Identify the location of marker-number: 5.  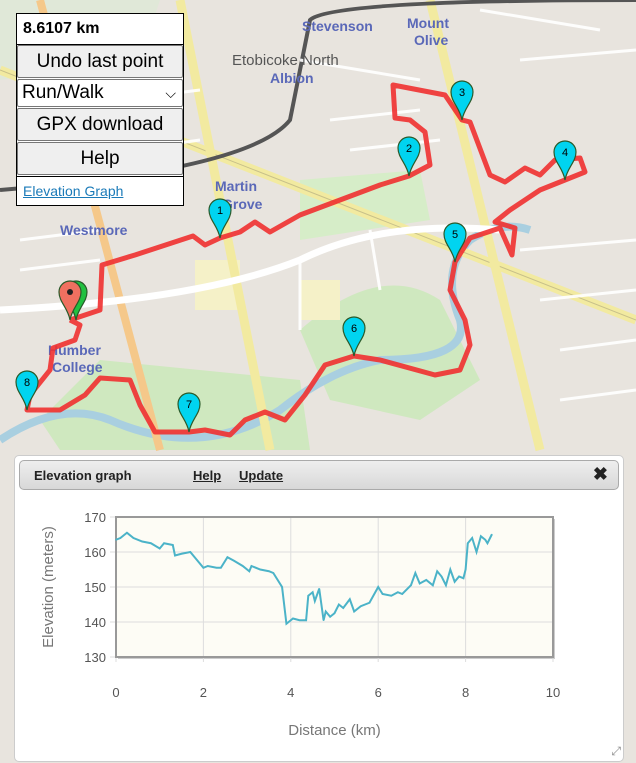
(455, 235).